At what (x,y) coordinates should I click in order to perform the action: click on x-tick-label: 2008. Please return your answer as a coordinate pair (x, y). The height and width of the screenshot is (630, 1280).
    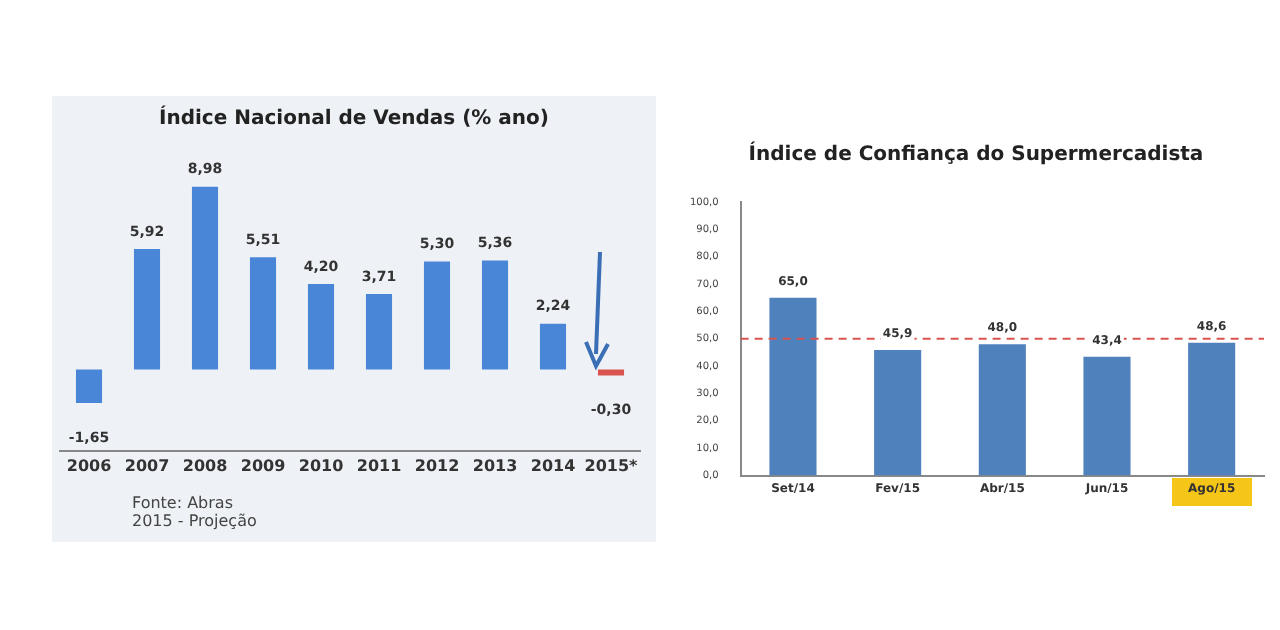
    Looking at the image, I should click on (205, 465).